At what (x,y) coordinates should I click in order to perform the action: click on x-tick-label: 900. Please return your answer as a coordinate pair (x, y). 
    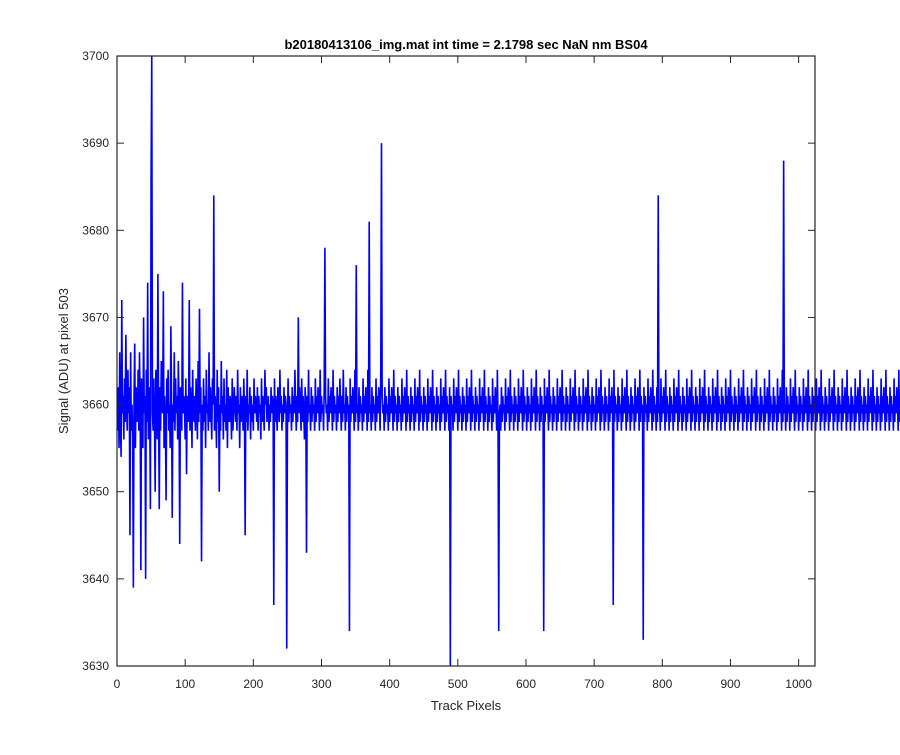
    Looking at the image, I should click on (730, 684).